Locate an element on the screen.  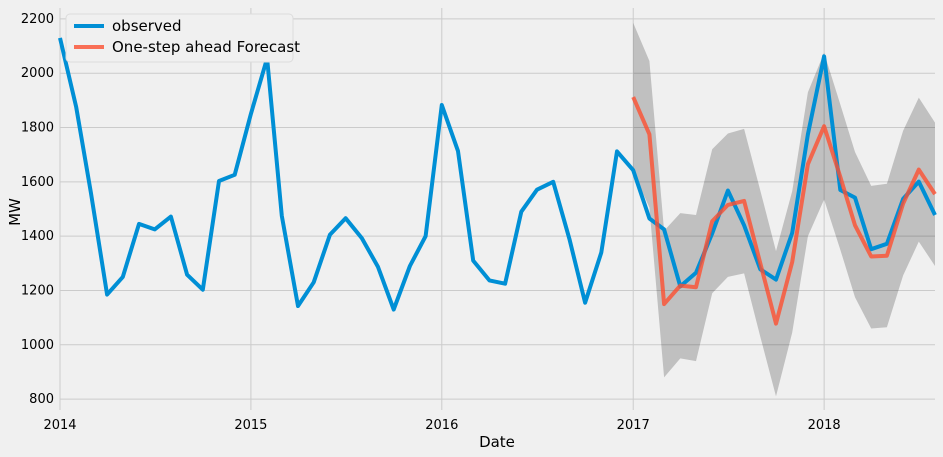
y-tick-label: 800 is located at coordinates (41, 399).